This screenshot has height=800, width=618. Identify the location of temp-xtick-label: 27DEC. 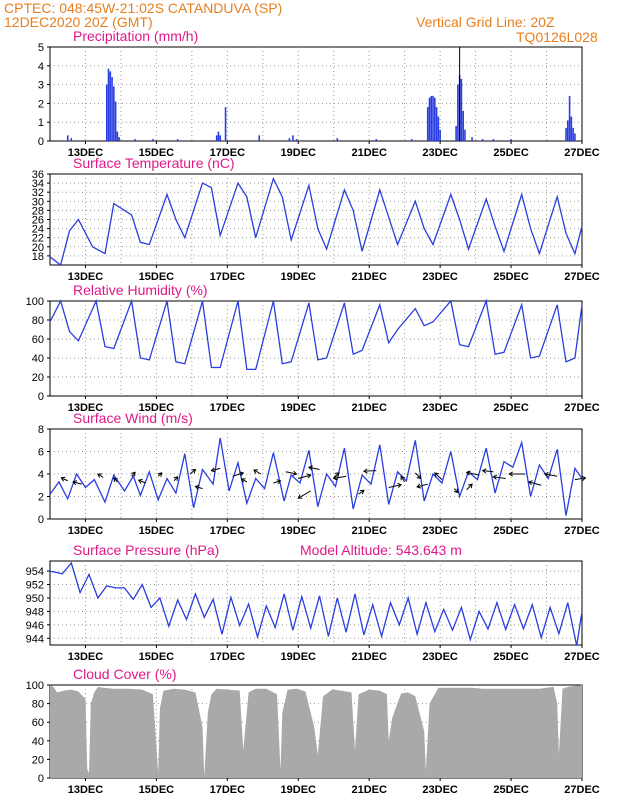
(582, 277).